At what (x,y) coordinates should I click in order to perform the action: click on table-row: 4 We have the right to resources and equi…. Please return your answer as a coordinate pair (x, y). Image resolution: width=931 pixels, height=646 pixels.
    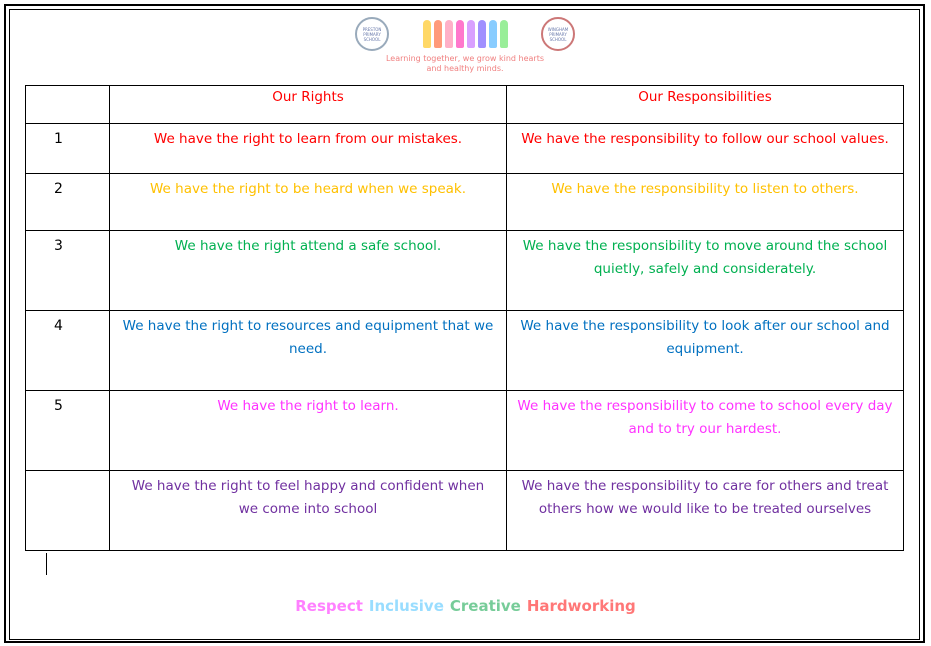
    Looking at the image, I should click on (464, 350).